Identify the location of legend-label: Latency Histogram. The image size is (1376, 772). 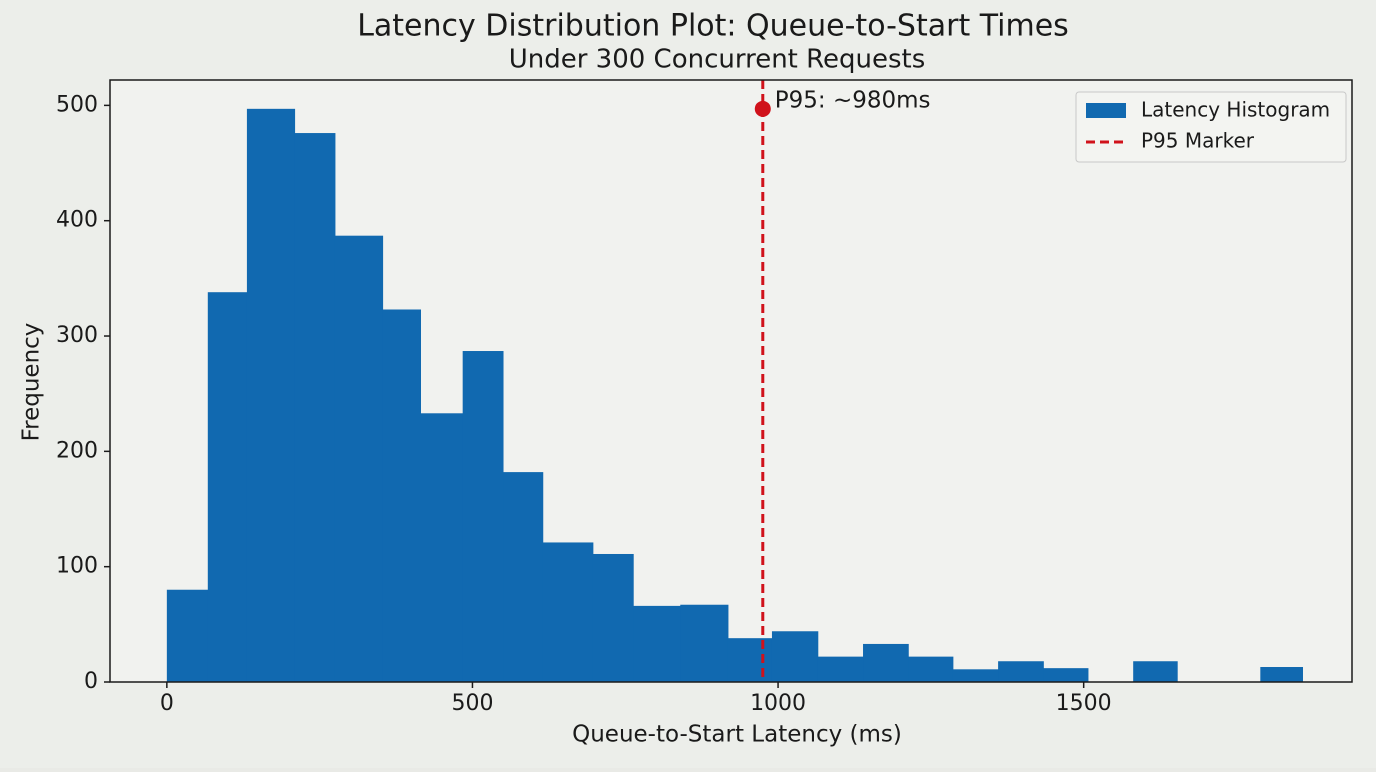
(1235, 110).